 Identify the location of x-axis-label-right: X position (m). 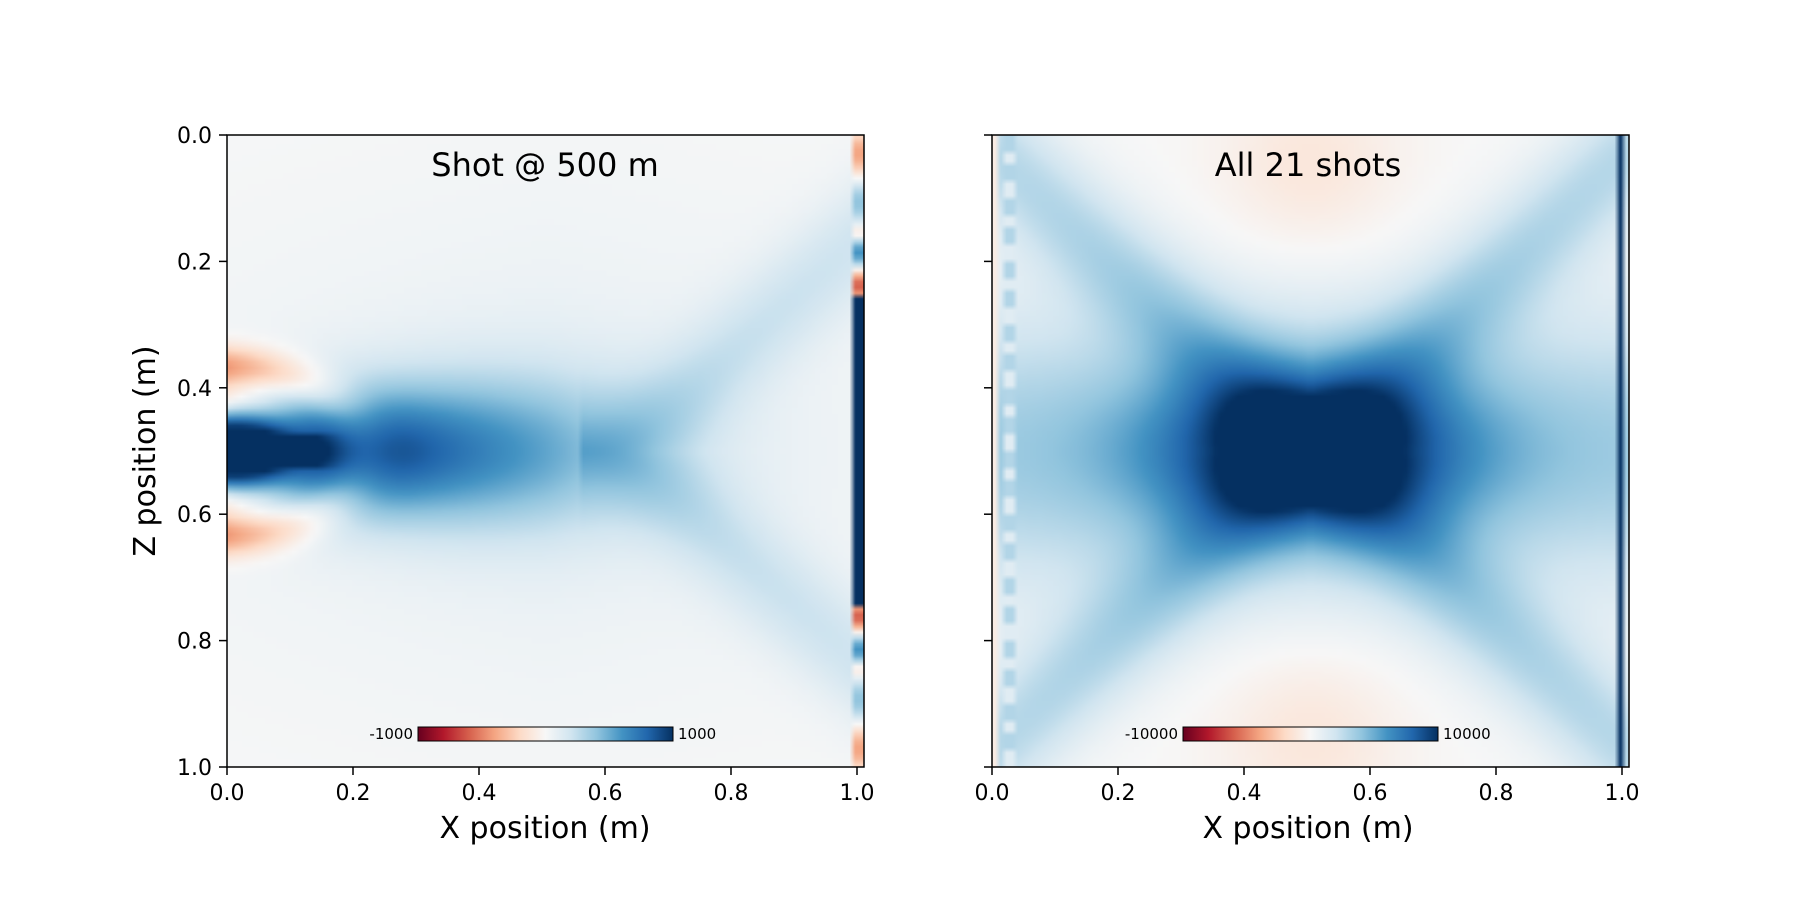
(1307, 828).